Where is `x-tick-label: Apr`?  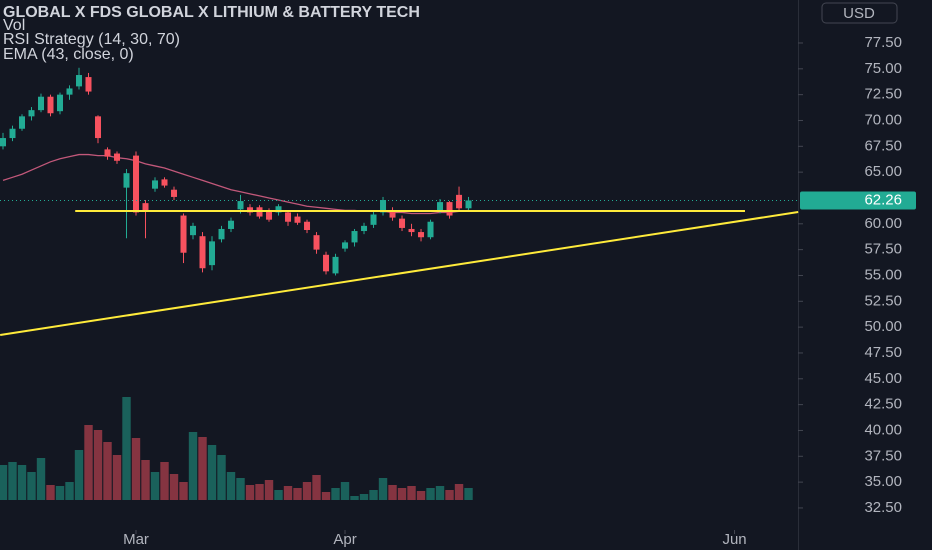
x-tick-label: Apr is located at coordinates (344, 539).